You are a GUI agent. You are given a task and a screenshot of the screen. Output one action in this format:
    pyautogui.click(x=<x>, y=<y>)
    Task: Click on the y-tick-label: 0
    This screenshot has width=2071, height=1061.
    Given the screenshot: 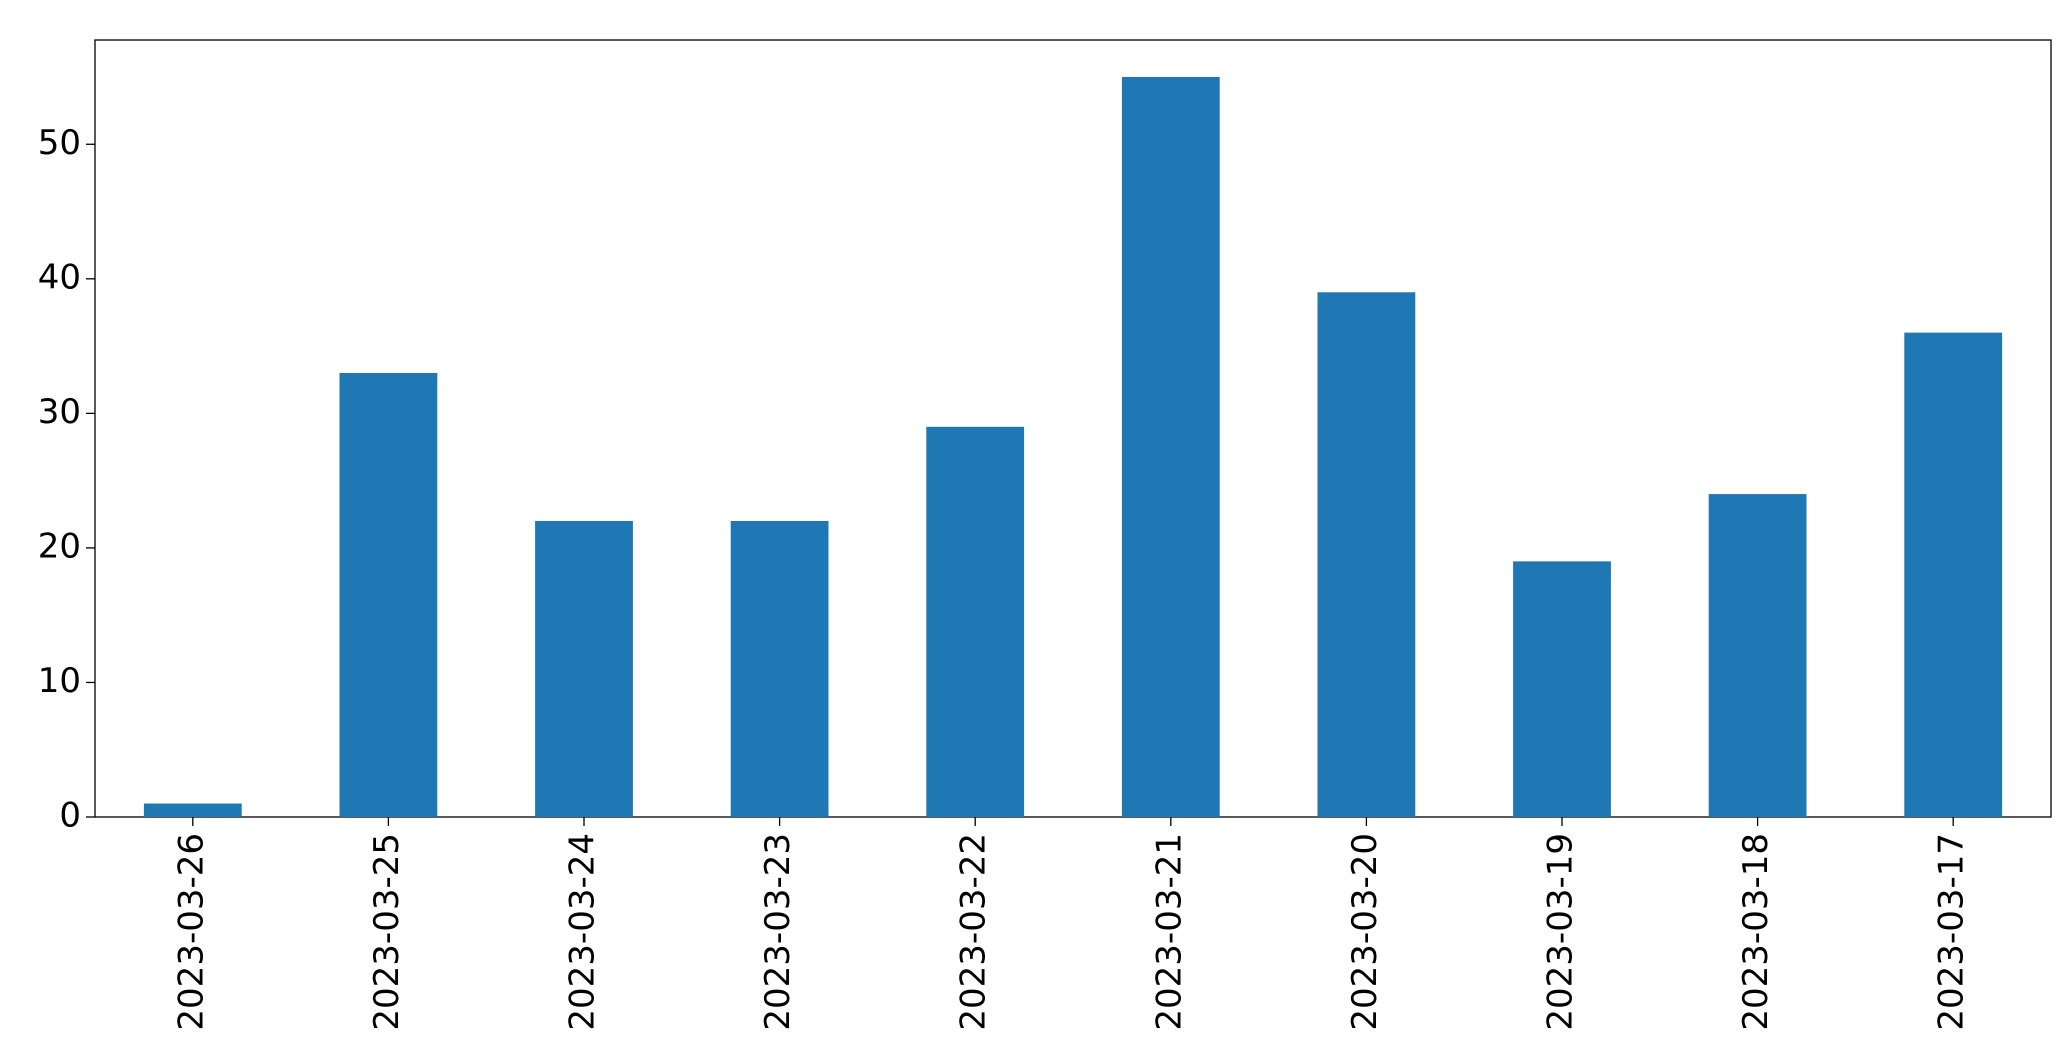 What is the action you would take?
    pyautogui.click(x=70, y=816)
    